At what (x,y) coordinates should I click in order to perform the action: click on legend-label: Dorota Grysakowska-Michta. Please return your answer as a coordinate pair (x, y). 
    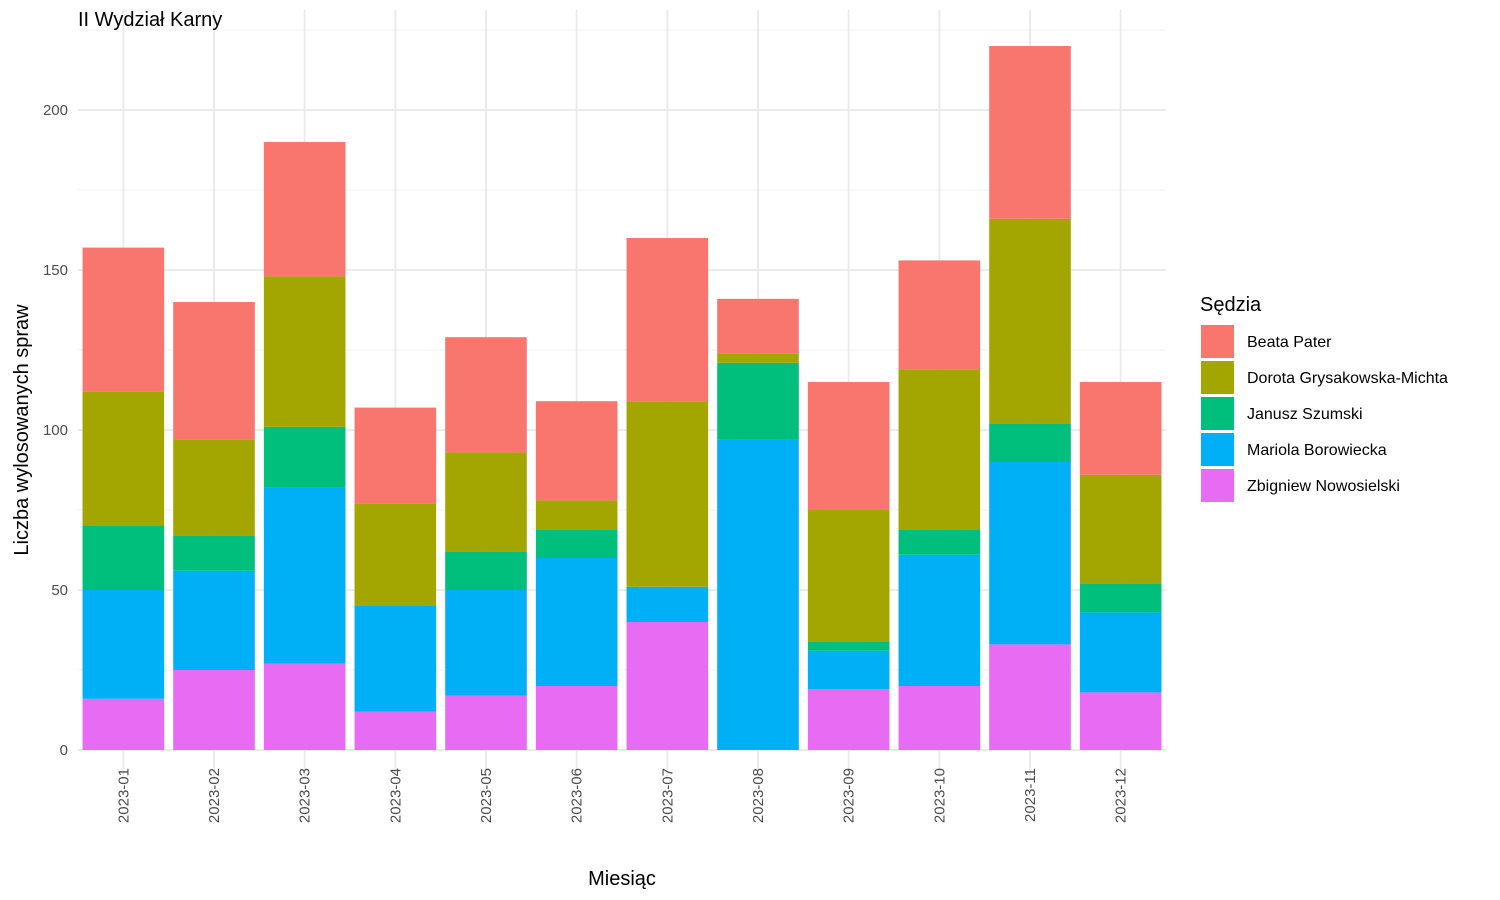
    Looking at the image, I should click on (1347, 378).